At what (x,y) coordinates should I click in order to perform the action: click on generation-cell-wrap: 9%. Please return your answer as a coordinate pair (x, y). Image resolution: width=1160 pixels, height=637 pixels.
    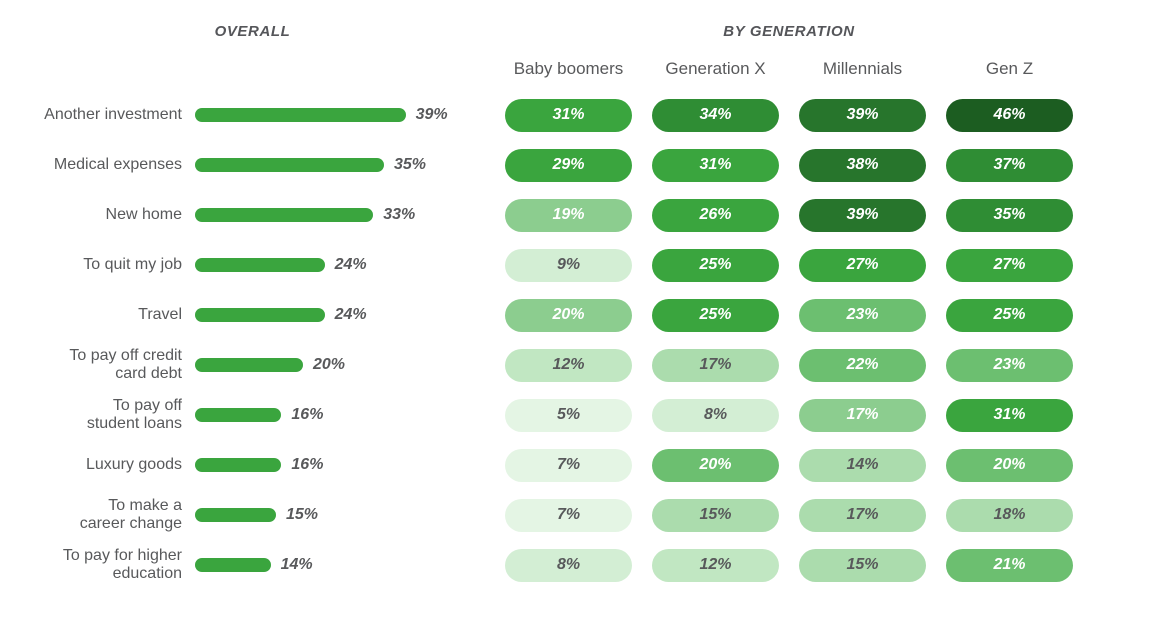
    Looking at the image, I should click on (568, 265).